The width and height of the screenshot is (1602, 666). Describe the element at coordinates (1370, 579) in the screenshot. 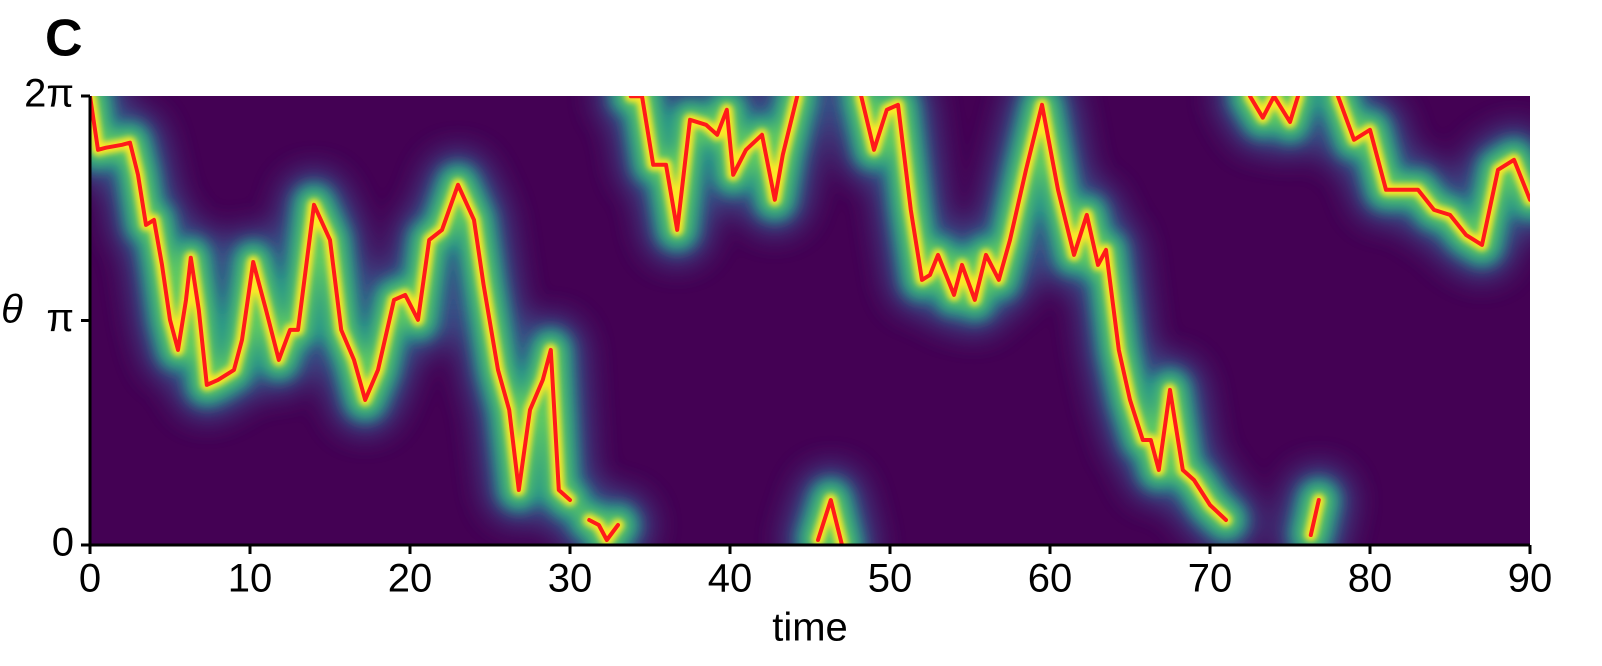

I see `x-tick-label: 80` at that location.